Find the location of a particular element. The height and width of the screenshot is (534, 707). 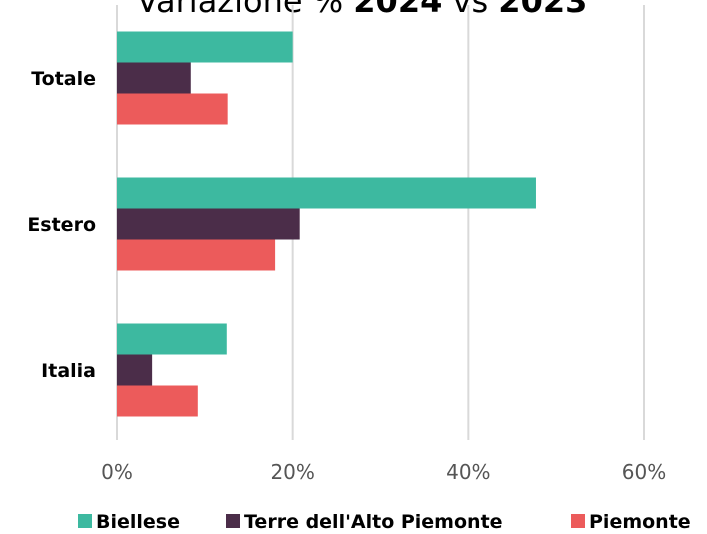

y-tick-label: Totale is located at coordinates (63, 79).